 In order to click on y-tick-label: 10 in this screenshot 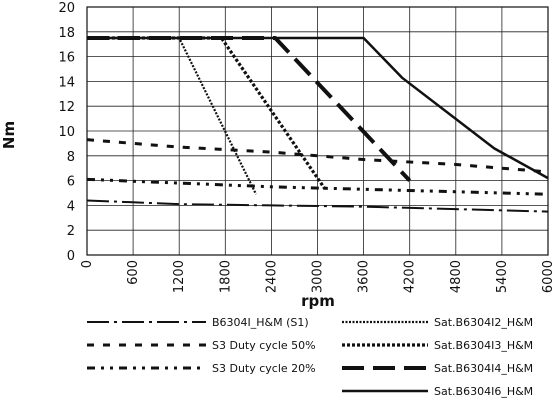, I will do `click(66, 132)`.